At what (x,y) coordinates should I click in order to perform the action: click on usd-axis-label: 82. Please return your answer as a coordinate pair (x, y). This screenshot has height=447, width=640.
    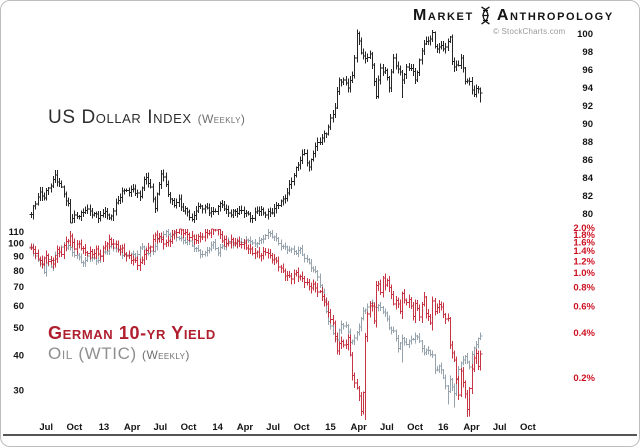
    Looking at the image, I should click on (587, 196).